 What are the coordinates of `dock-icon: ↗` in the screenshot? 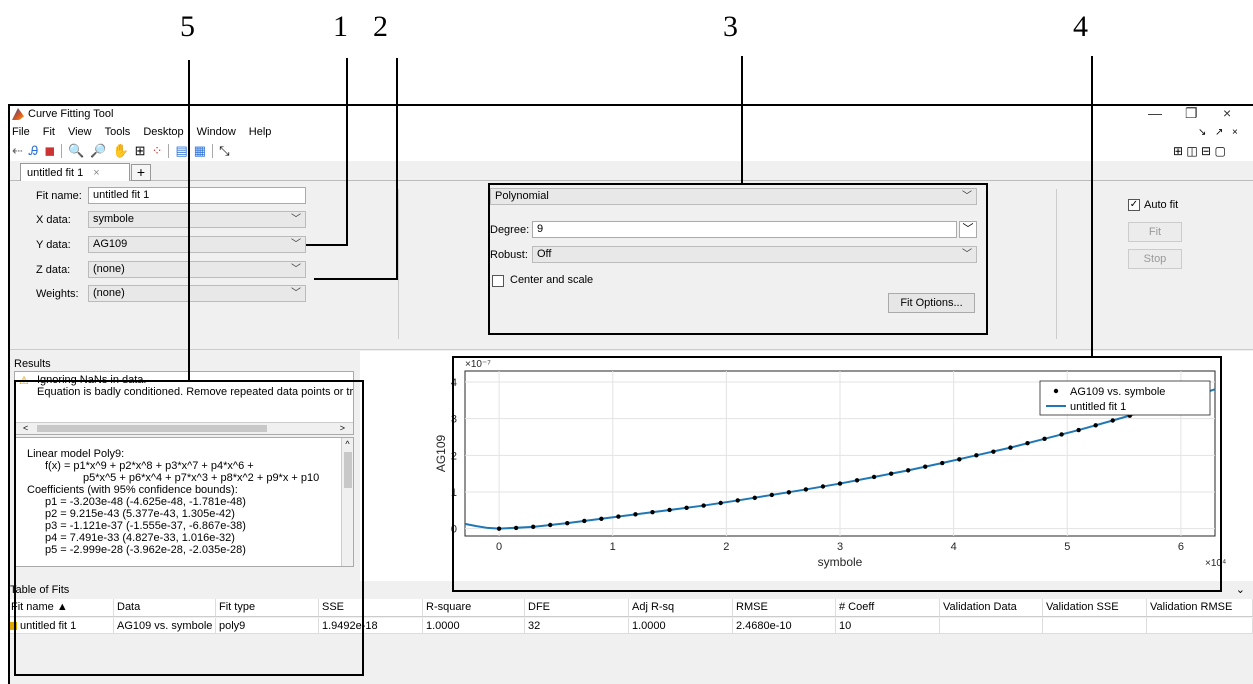 It's located at (1219, 132).